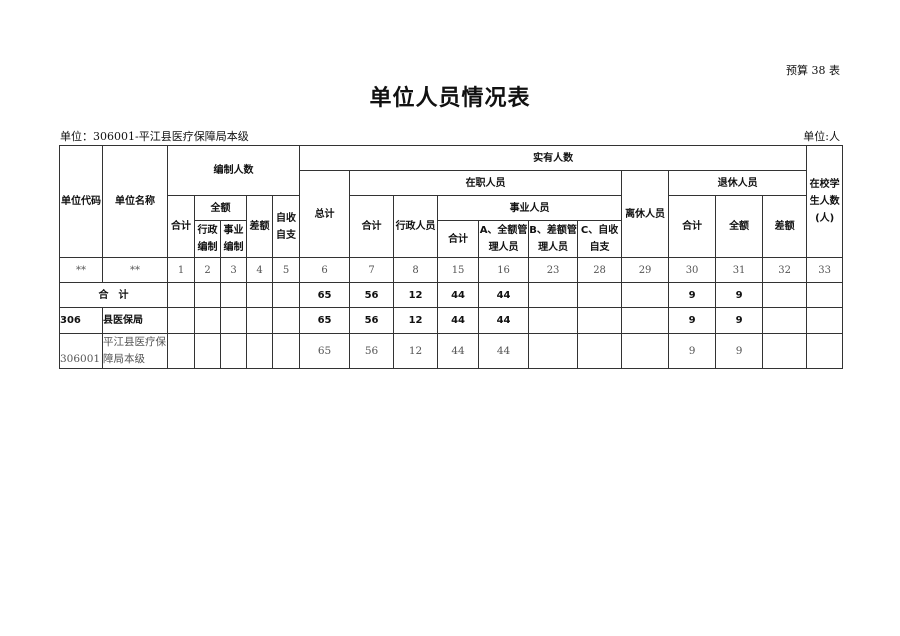  What do you see at coordinates (220, 208) in the screenshot?
I see `header-bz-quane: 全额` at bounding box center [220, 208].